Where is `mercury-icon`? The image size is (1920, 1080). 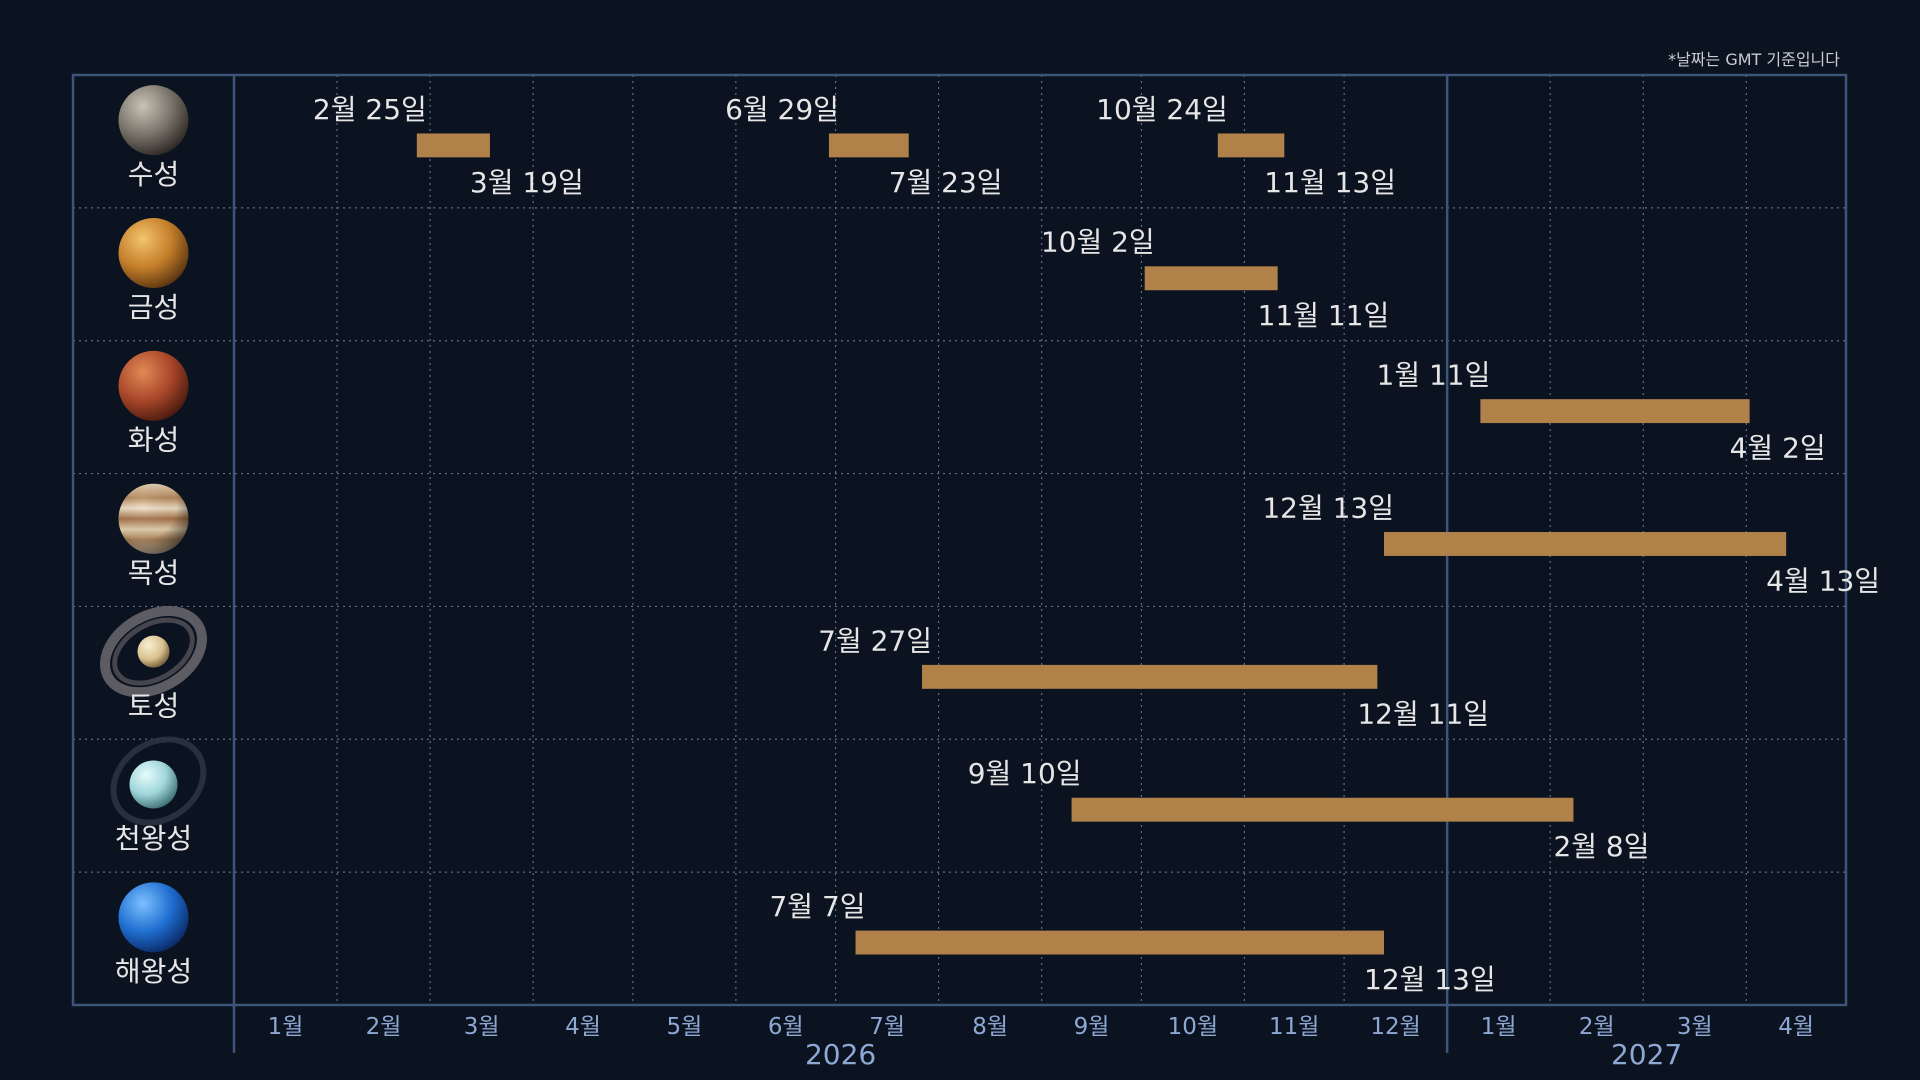 mercury-icon is located at coordinates (153, 120).